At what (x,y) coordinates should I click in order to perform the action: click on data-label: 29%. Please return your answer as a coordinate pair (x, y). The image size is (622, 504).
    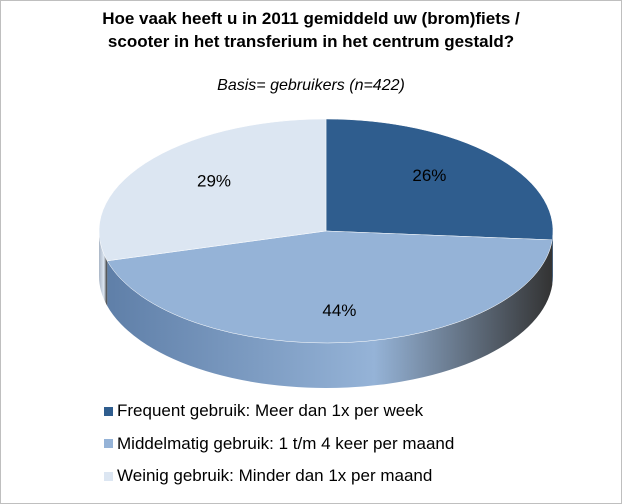
    Looking at the image, I should click on (214, 181).